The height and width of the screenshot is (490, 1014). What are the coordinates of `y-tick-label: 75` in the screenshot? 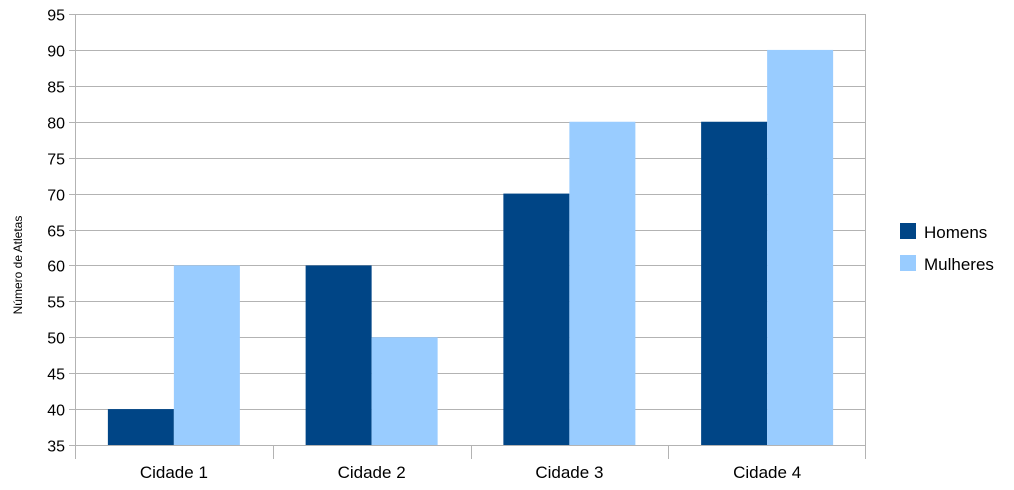 It's located at (56, 160).